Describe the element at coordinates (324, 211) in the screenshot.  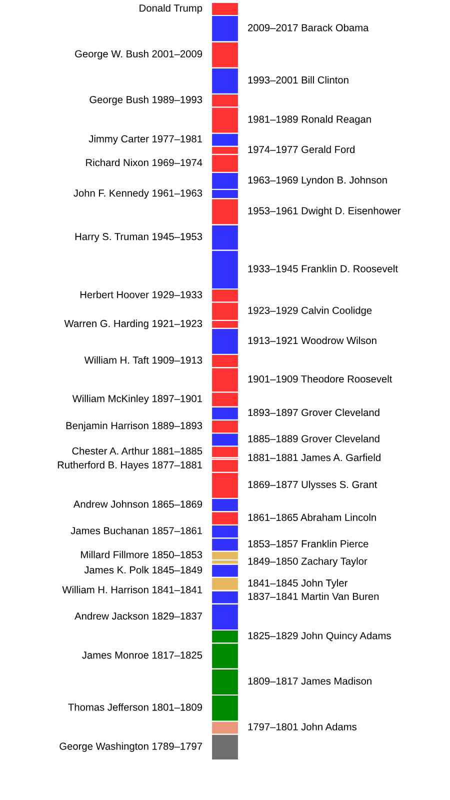
I see `series-label: 1953–1961 Dwight D. Eisenhower` at that location.